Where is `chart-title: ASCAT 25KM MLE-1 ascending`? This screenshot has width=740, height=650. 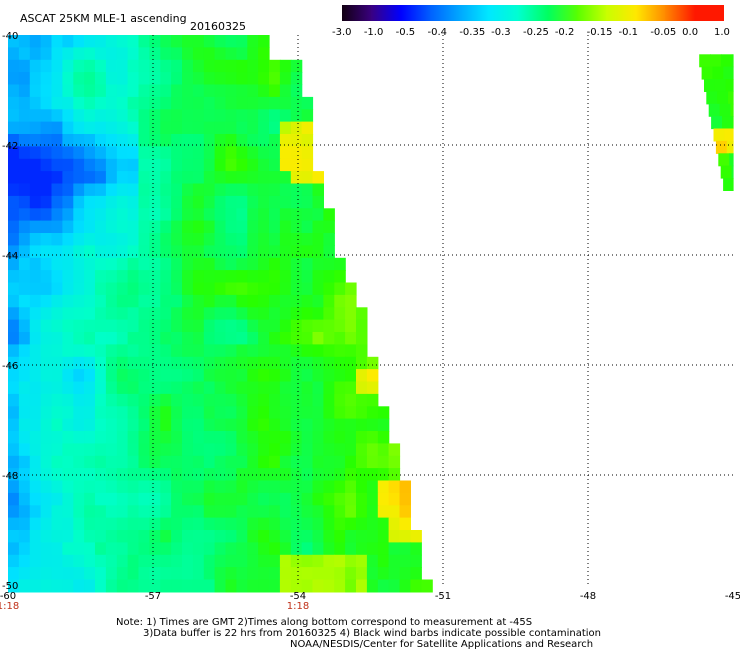 chart-title: ASCAT 25KM MLE-1 ascending is located at coordinates (103, 18).